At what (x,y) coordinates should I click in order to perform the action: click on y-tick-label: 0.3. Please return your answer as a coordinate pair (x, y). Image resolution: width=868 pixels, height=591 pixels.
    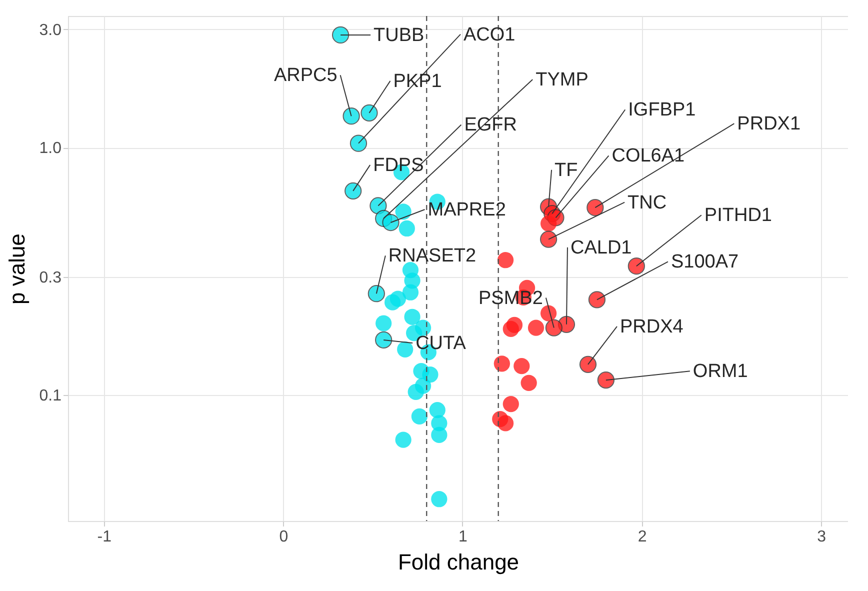
    Looking at the image, I should click on (50, 277).